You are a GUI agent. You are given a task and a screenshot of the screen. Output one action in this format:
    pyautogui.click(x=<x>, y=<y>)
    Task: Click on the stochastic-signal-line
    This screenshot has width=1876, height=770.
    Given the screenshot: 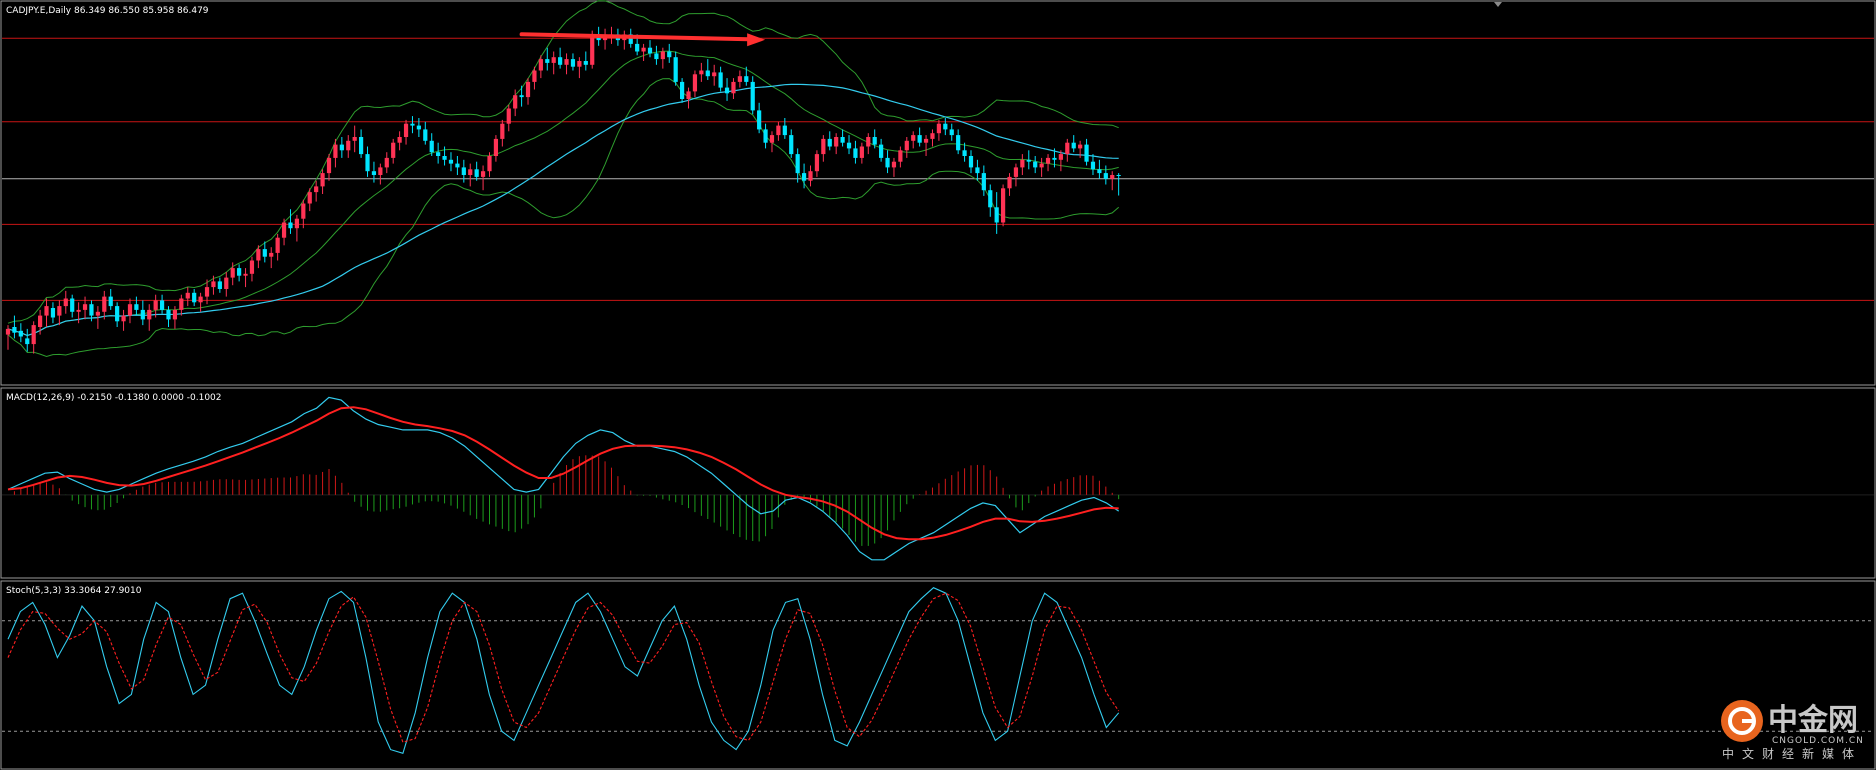 What is the action you would take?
    pyautogui.click(x=563, y=667)
    